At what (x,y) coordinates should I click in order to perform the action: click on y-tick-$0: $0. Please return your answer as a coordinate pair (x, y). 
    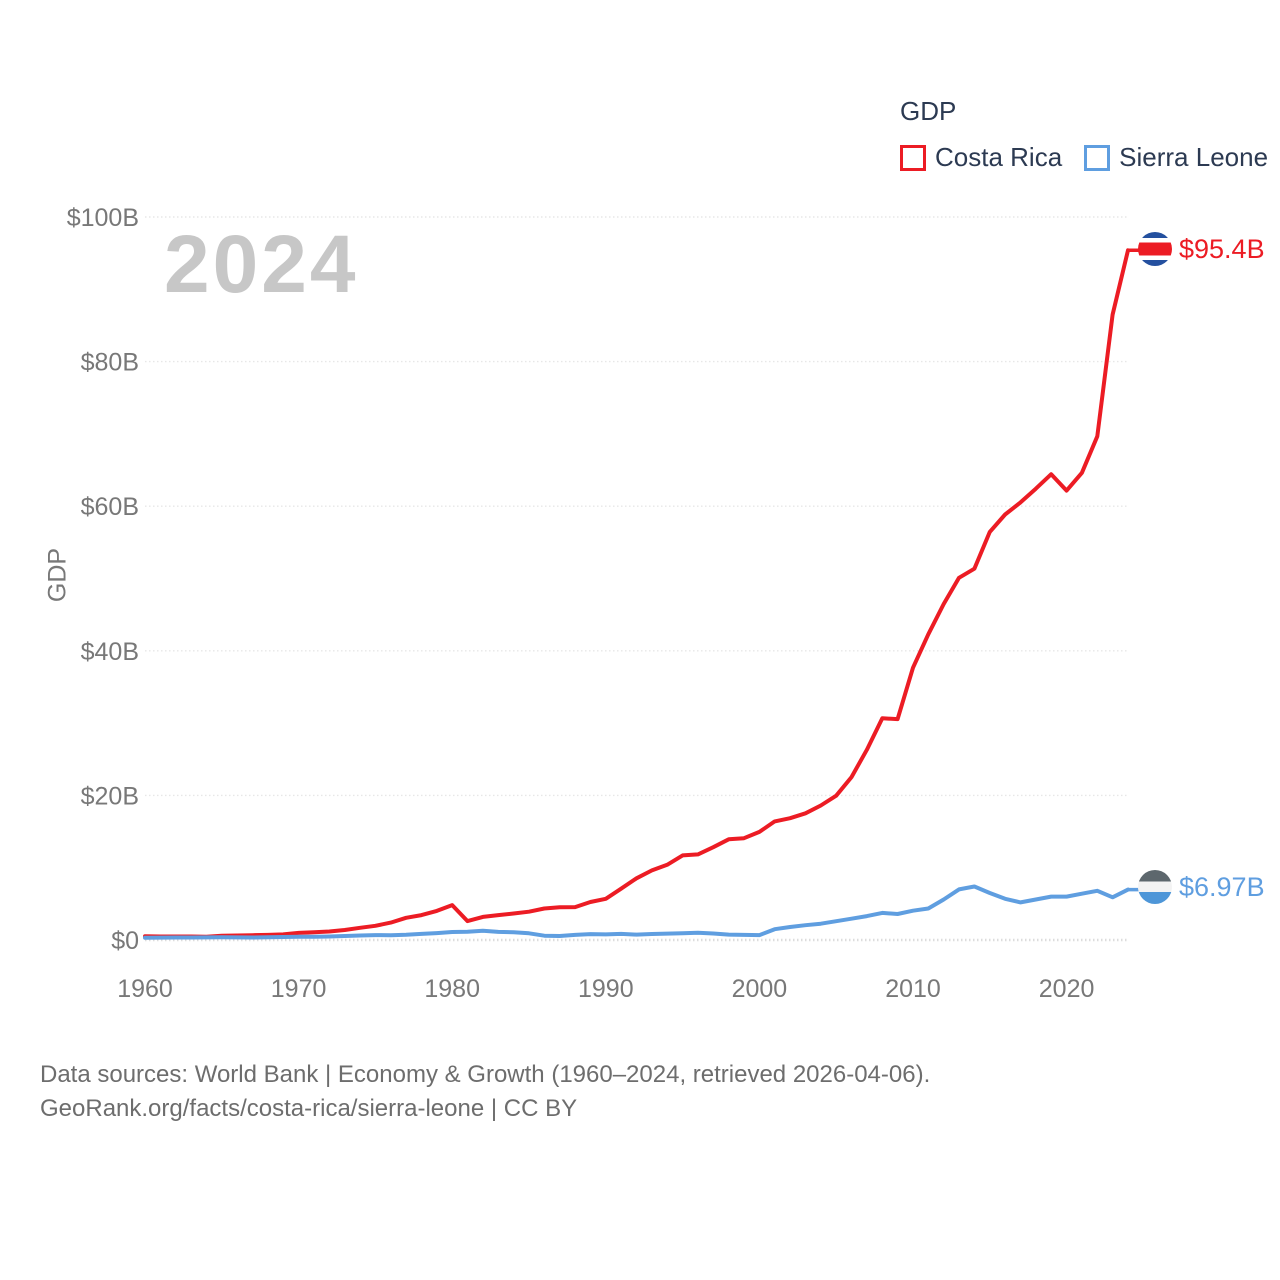
    Looking at the image, I should click on (125, 941).